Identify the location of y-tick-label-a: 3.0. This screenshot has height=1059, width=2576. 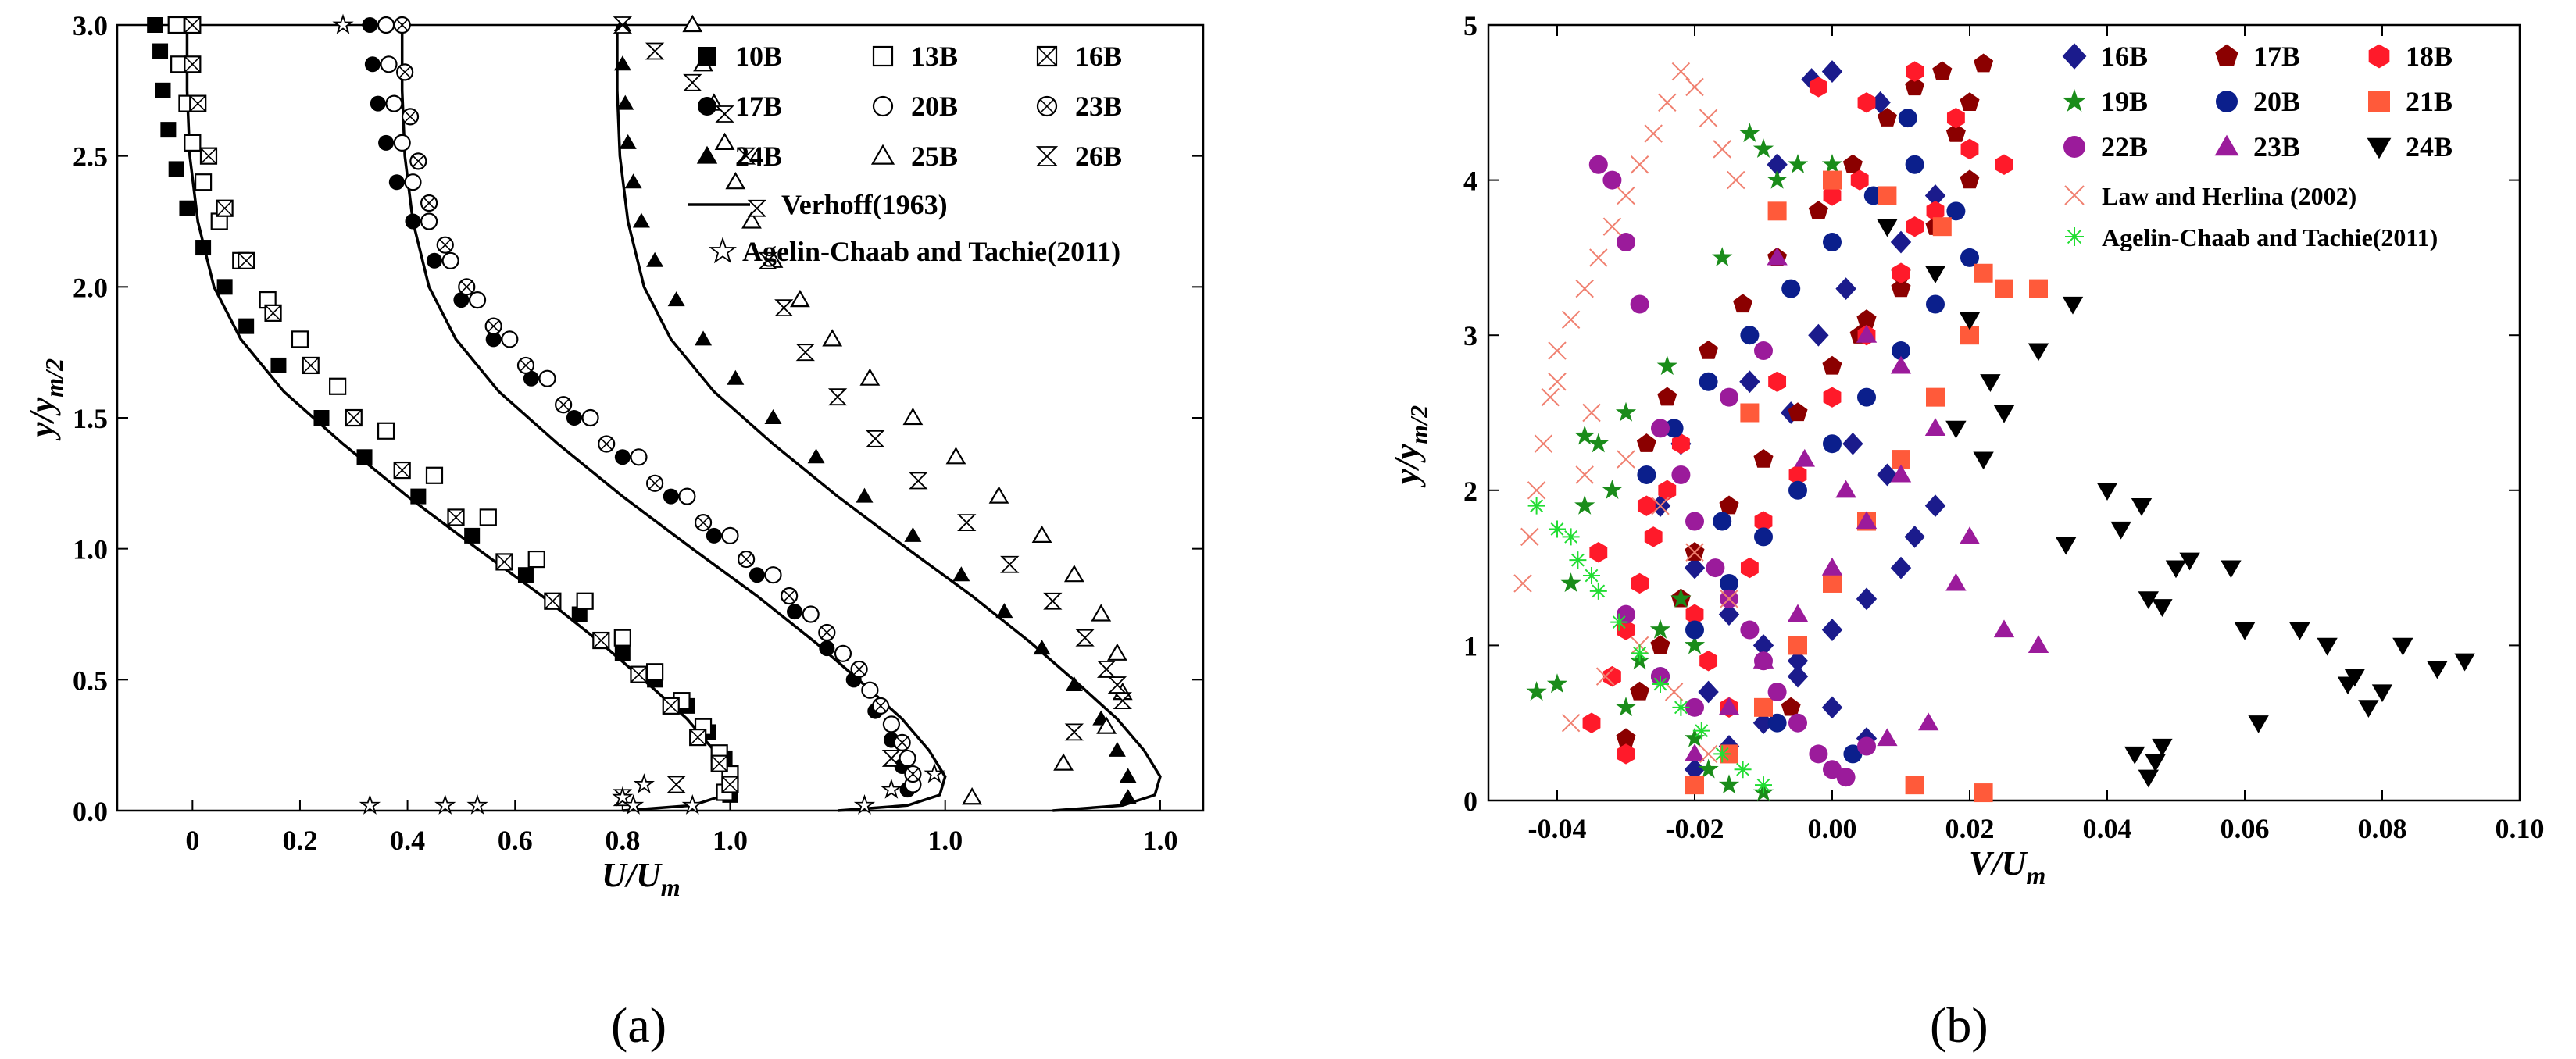
(91, 26).